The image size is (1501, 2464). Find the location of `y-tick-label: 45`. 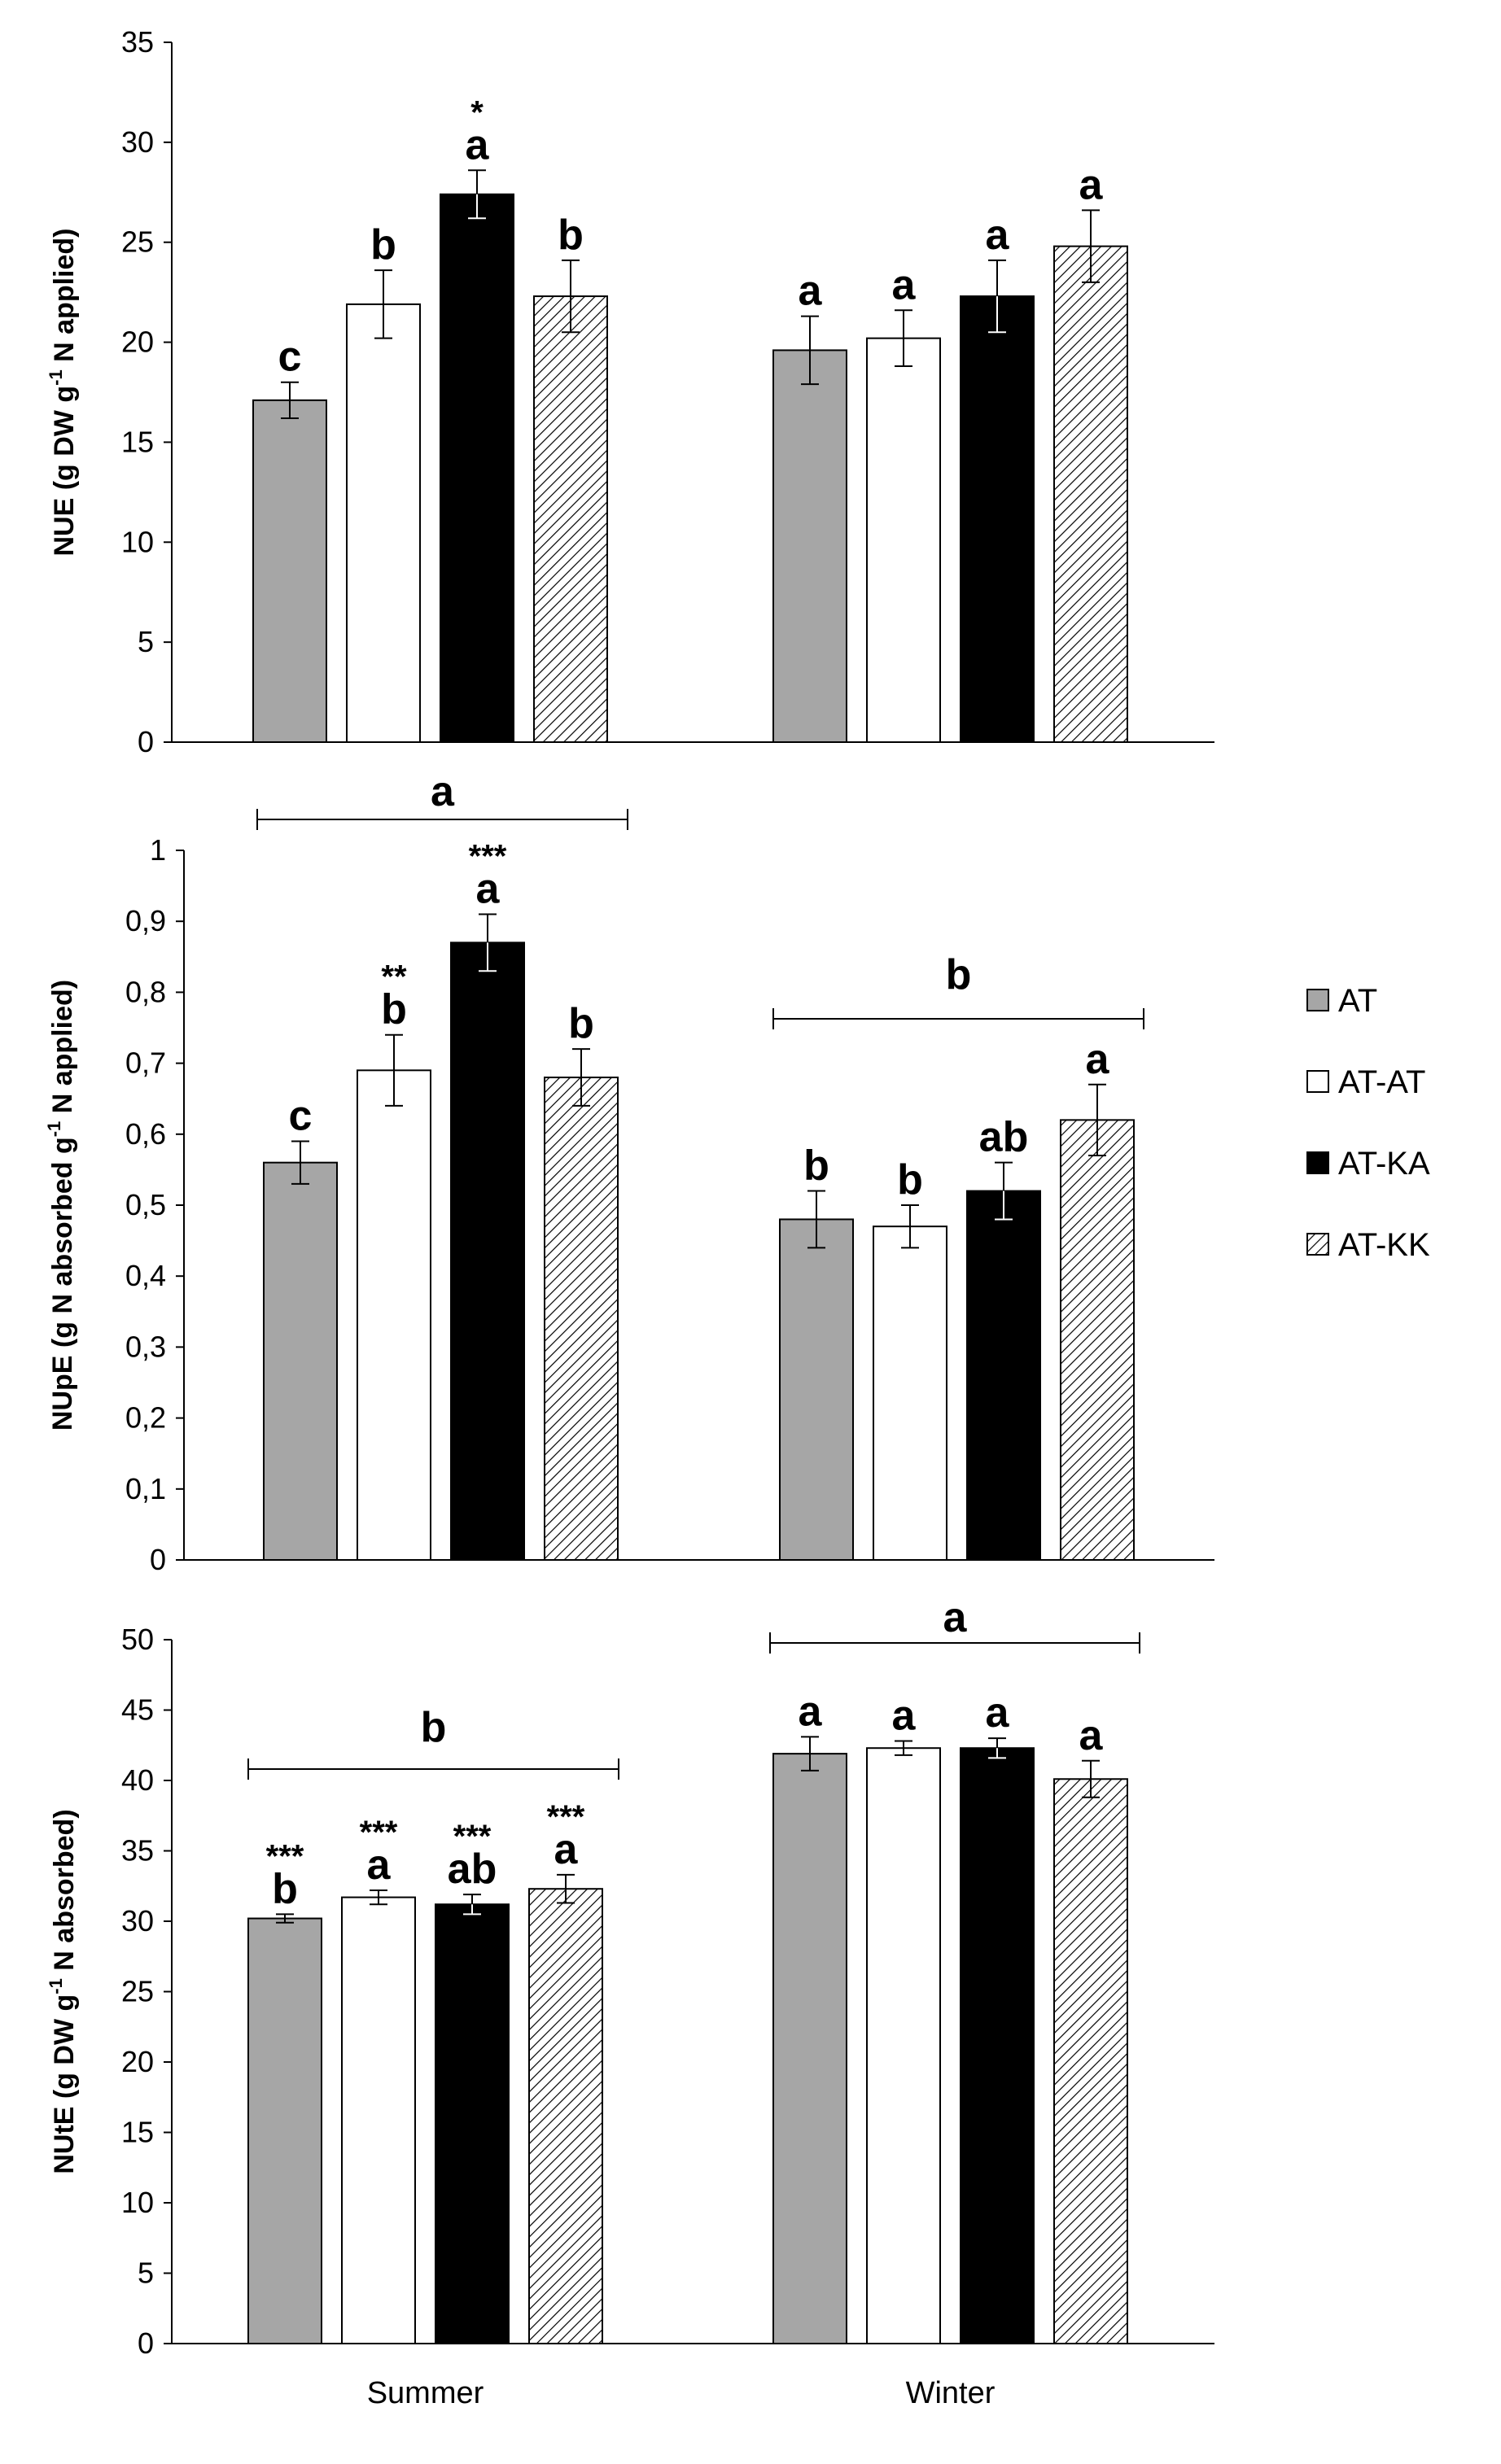

y-tick-label: 45 is located at coordinates (137, 1710).